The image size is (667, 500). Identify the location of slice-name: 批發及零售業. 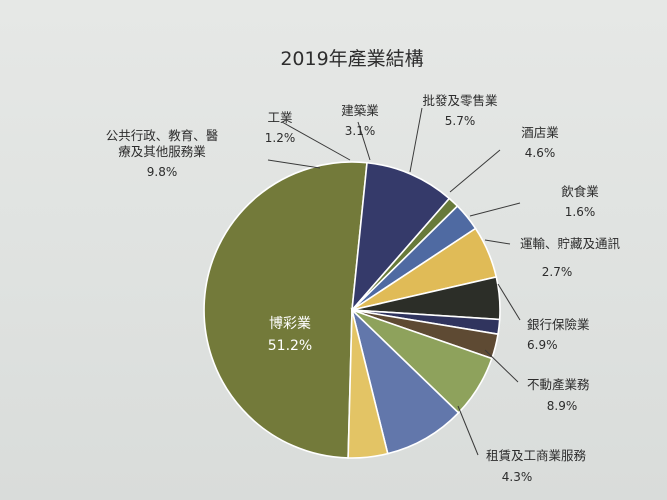
(460, 100).